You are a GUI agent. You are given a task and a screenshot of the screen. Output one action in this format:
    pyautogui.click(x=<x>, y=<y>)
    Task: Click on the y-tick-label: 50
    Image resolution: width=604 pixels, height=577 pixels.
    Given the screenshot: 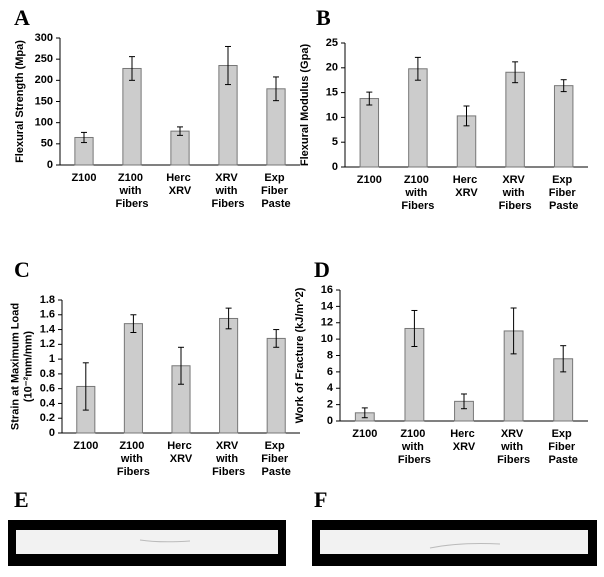 What is the action you would take?
    pyautogui.click(x=47, y=144)
    